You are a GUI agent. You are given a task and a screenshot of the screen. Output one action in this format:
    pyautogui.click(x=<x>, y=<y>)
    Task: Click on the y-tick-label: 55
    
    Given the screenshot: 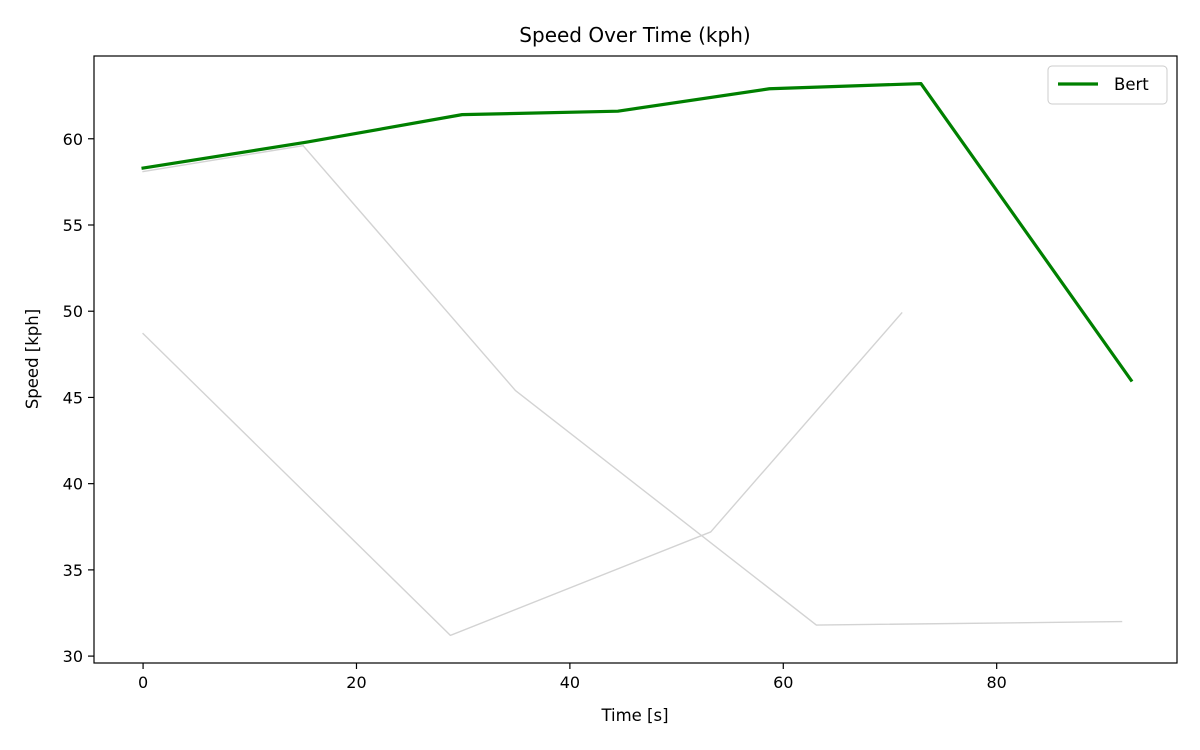 What is the action you would take?
    pyautogui.click(x=73, y=225)
    